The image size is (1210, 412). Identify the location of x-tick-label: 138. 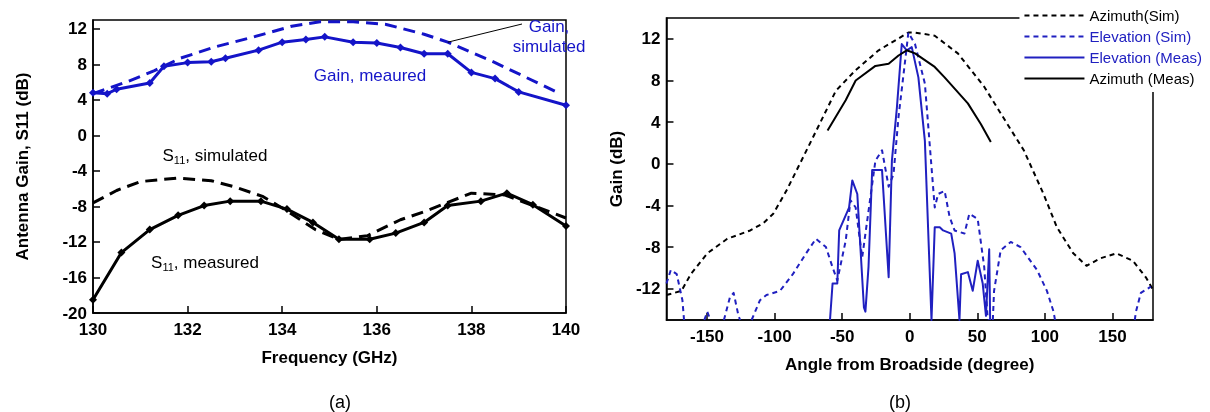
(471, 329).